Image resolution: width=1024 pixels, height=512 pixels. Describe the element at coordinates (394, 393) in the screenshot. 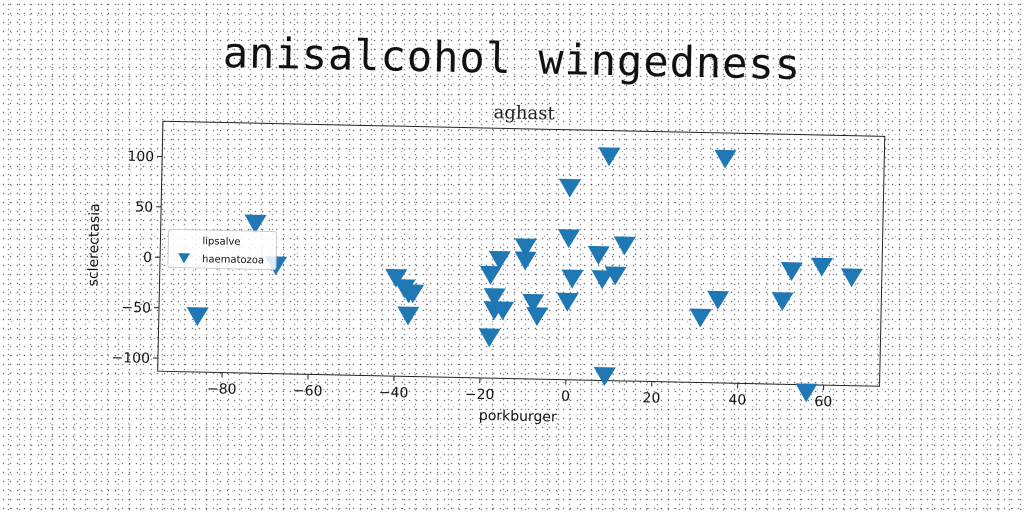

I see `x-tick-label: −40` at that location.